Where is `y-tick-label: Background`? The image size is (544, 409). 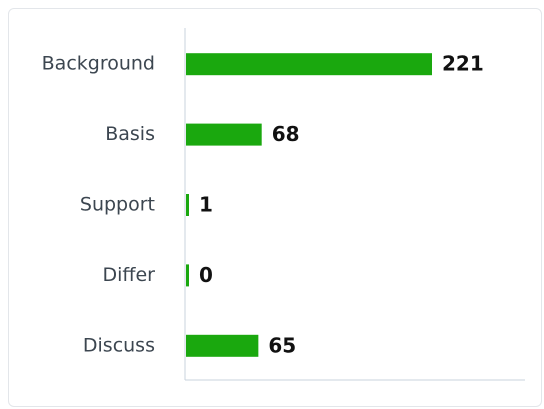
y-tick-label: Background is located at coordinates (98, 64).